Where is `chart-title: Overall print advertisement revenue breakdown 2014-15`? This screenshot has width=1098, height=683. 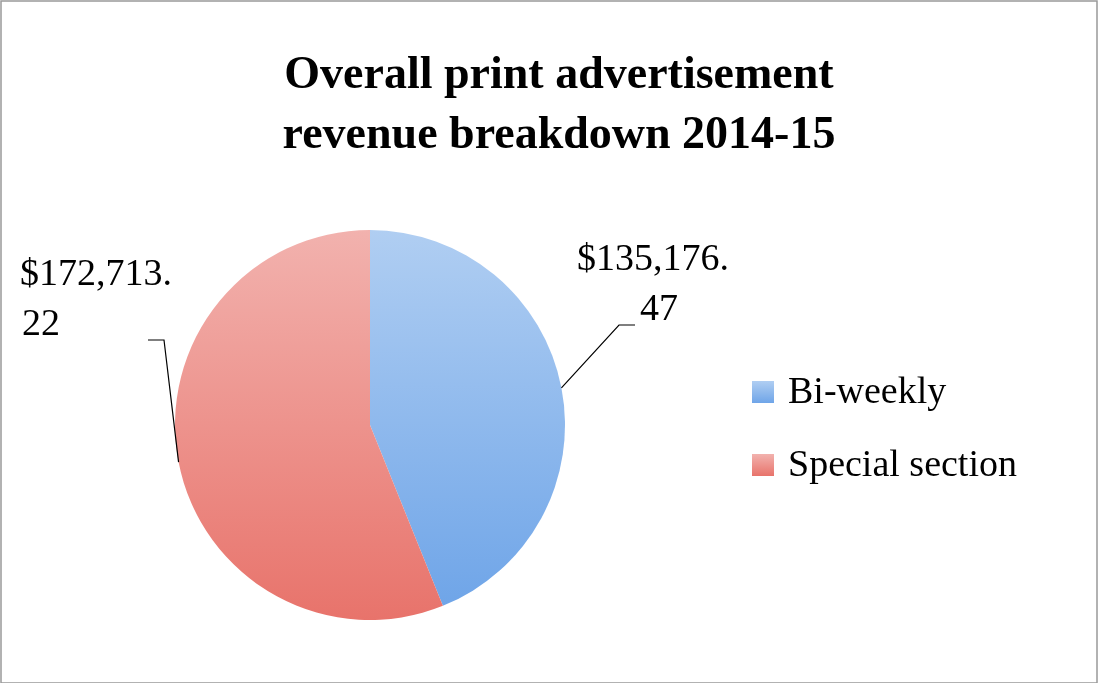
chart-title: Overall print advertisement revenue breakdown 2014-15 is located at coordinates (559, 102).